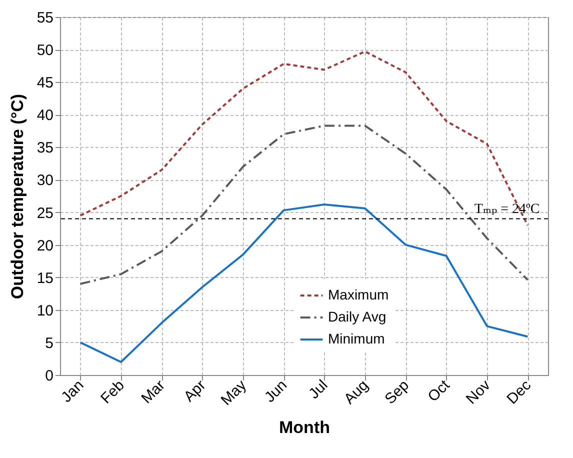 The image size is (573, 458). I want to click on legend-label: Maximum, so click(358, 294).